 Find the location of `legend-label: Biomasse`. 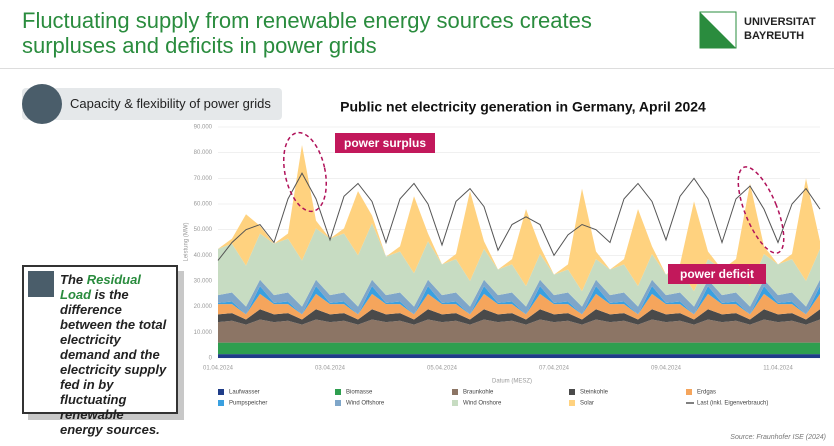

legend-label: Biomasse is located at coordinates (359, 393).